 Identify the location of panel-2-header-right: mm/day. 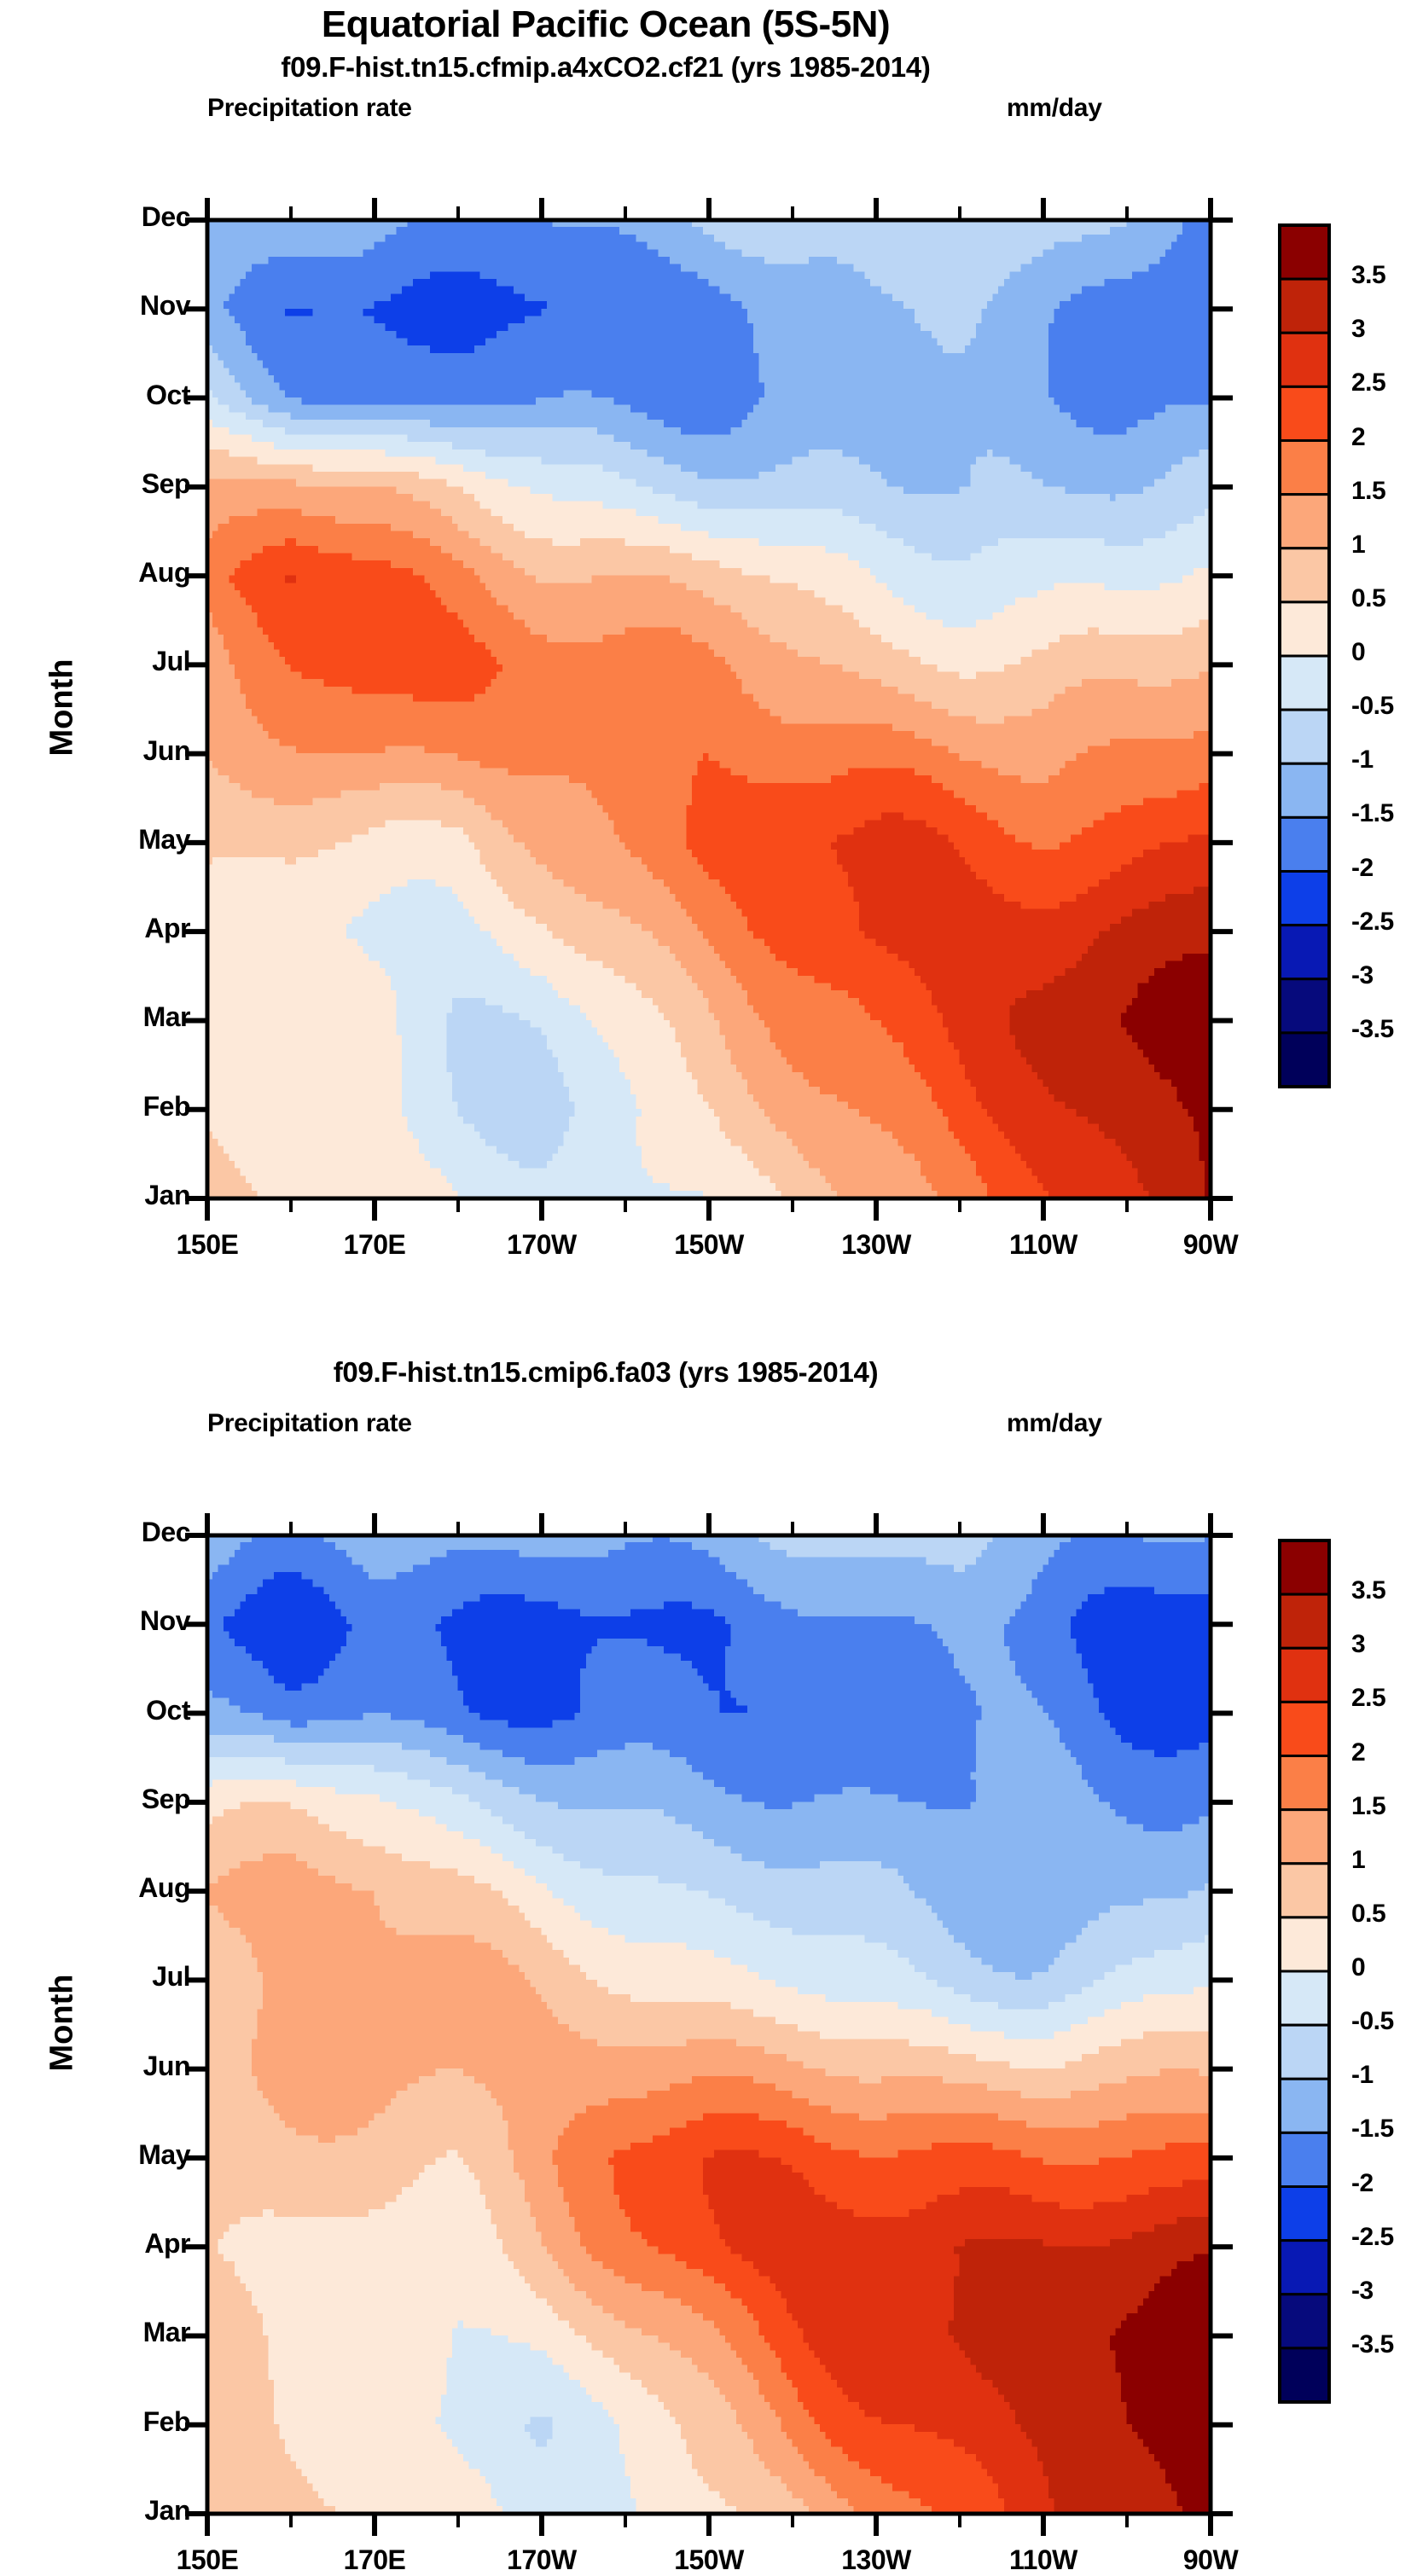
(1054, 1423).